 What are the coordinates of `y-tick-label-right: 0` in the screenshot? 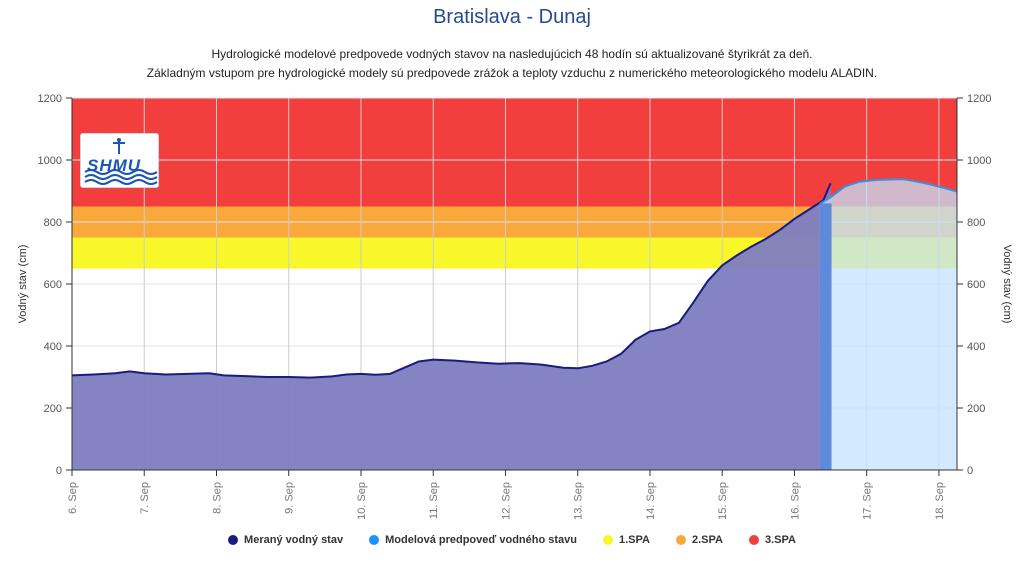 It's located at (970, 471).